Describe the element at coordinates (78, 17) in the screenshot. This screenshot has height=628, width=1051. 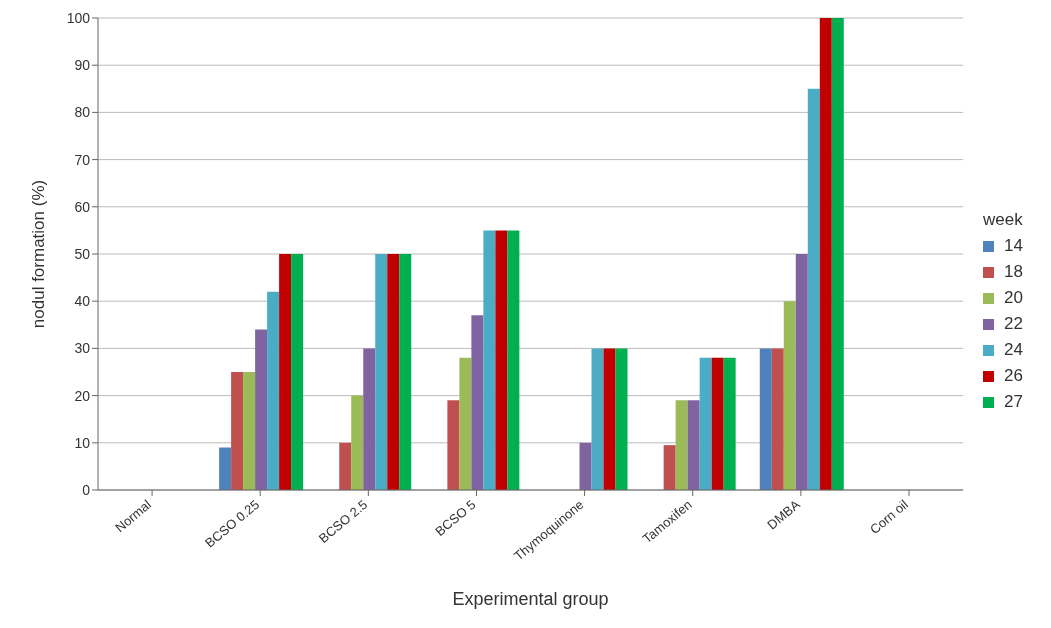
I see `y-tick-label: 100` at that location.